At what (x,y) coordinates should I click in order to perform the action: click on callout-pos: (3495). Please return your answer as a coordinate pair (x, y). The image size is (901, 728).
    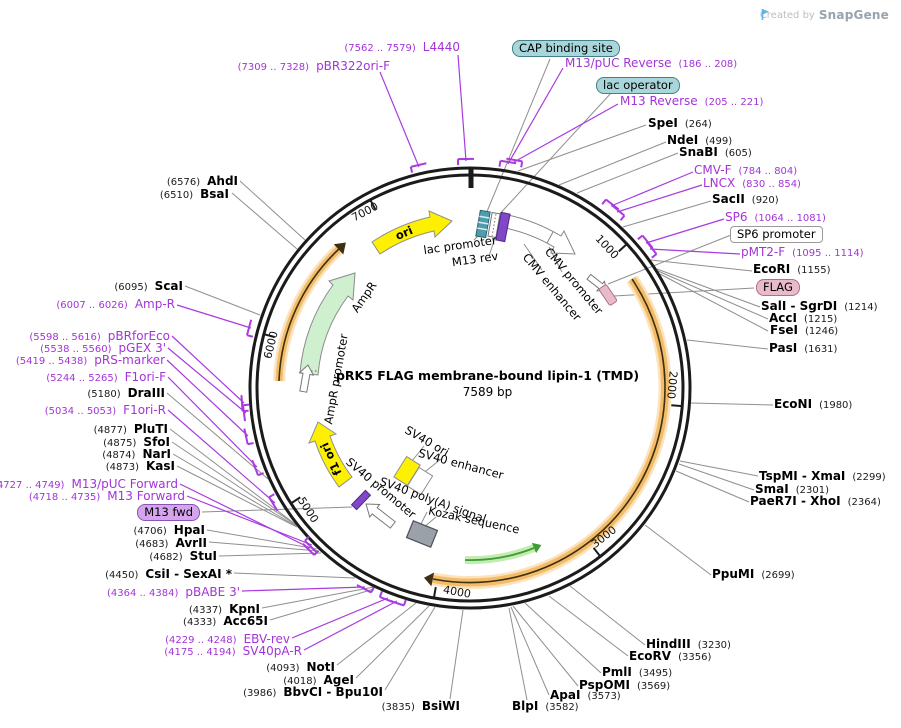
    Looking at the image, I should click on (655, 673).